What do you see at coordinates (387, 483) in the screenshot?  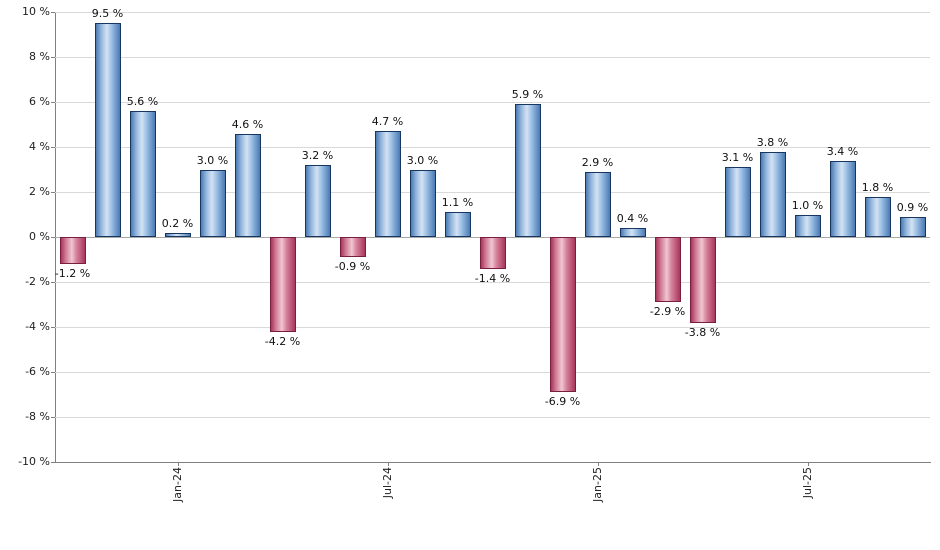 I see `x-axis-label: Jul-24` at bounding box center [387, 483].